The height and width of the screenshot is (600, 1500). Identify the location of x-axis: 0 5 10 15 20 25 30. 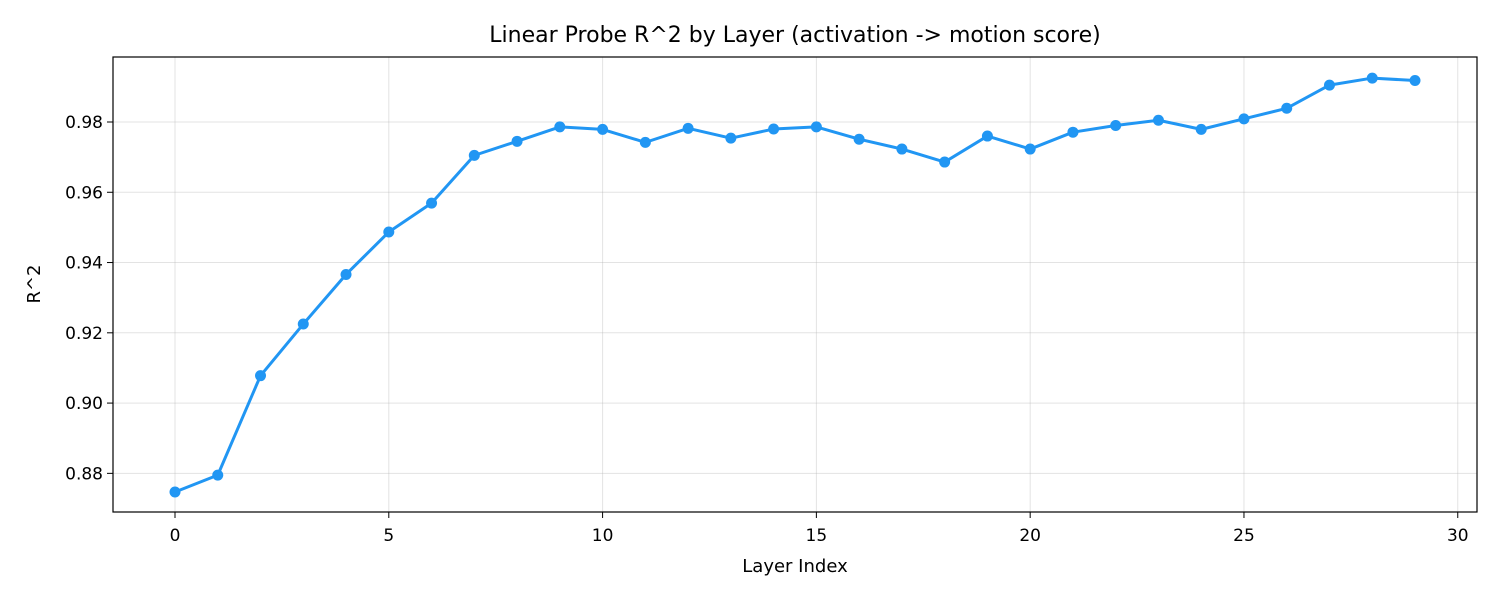
(819, 529).